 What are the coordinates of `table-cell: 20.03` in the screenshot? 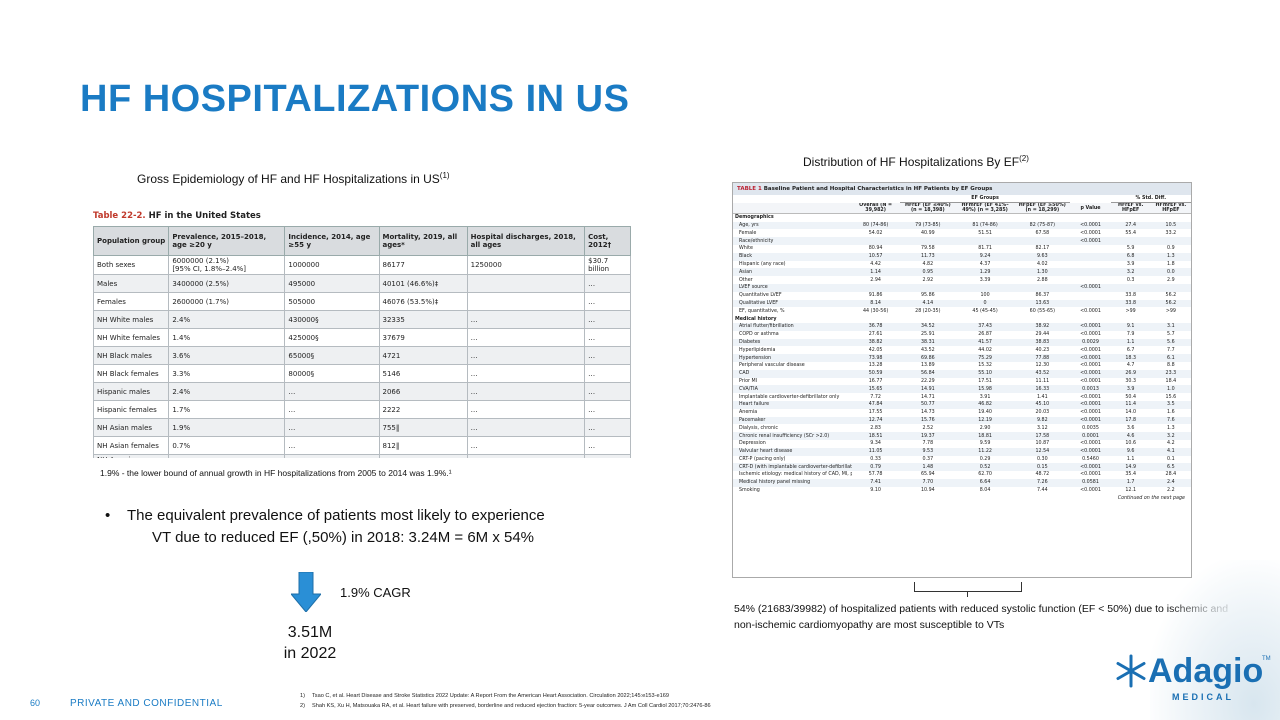 It's located at (1042, 413).